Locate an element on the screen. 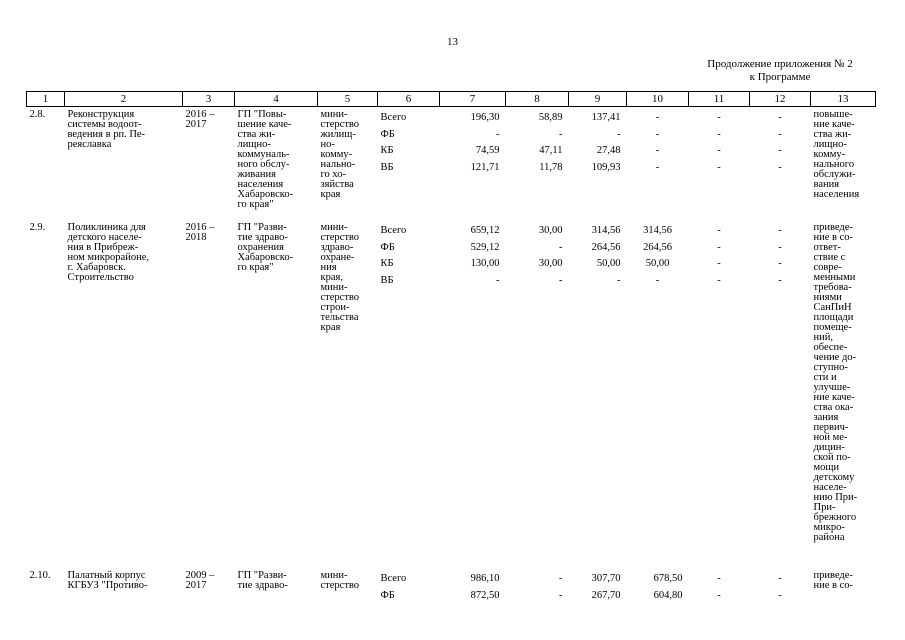  value-cell: 58,89 is located at coordinates (550, 117).